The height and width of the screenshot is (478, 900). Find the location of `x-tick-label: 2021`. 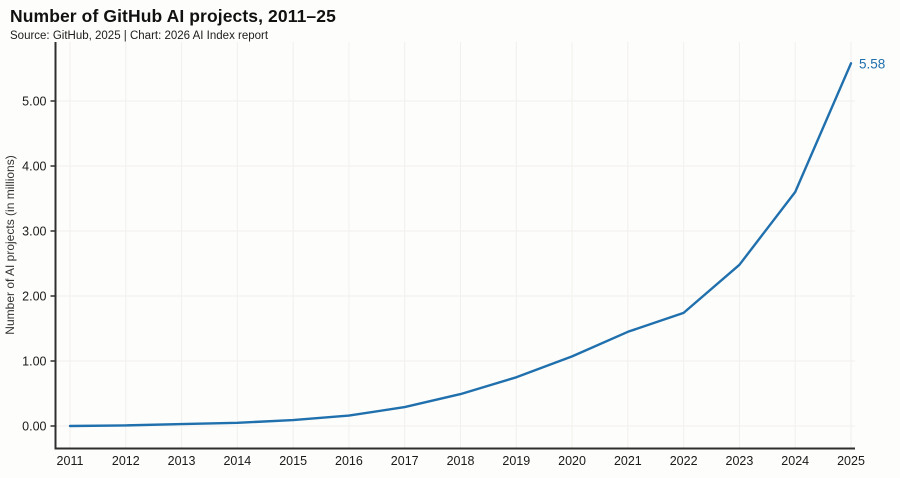

x-tick-label: 2021 is located at coordinates (628, 461).